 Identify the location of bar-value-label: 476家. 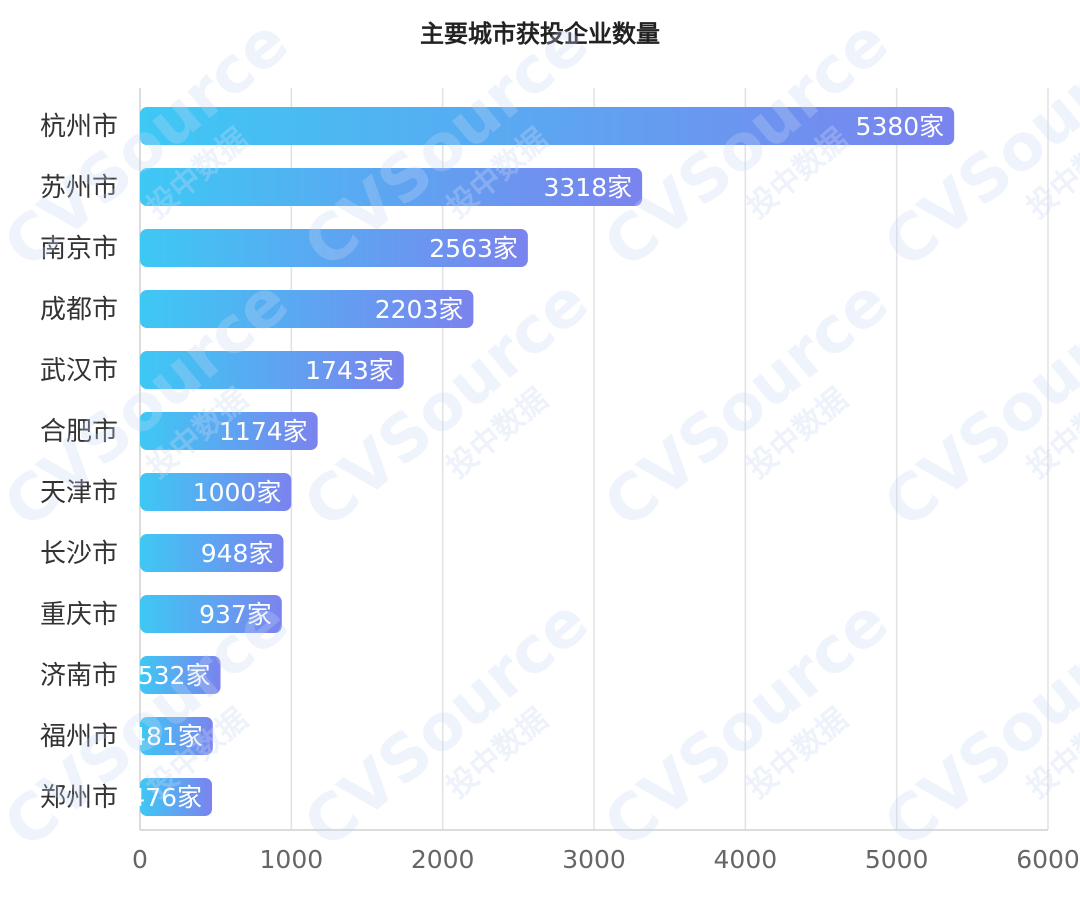
(165, 797).